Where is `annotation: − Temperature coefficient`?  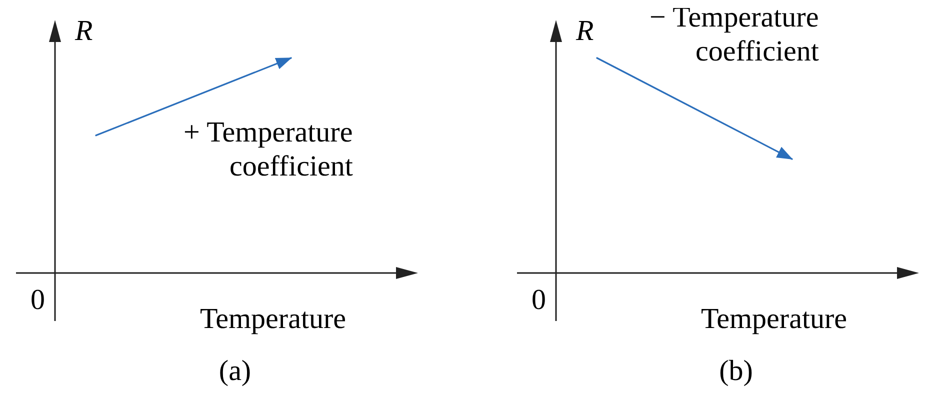
annotation: − Temperature coefficient is located at coordinates (734, 35).